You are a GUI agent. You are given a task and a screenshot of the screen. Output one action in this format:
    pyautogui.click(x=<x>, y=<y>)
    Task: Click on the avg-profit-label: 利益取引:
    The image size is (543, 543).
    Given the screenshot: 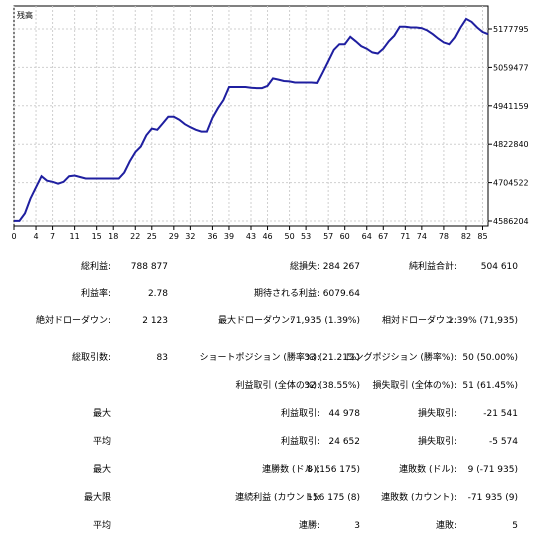 What is the action you would take?
    pyautogui.click(x=300, y=442)
    